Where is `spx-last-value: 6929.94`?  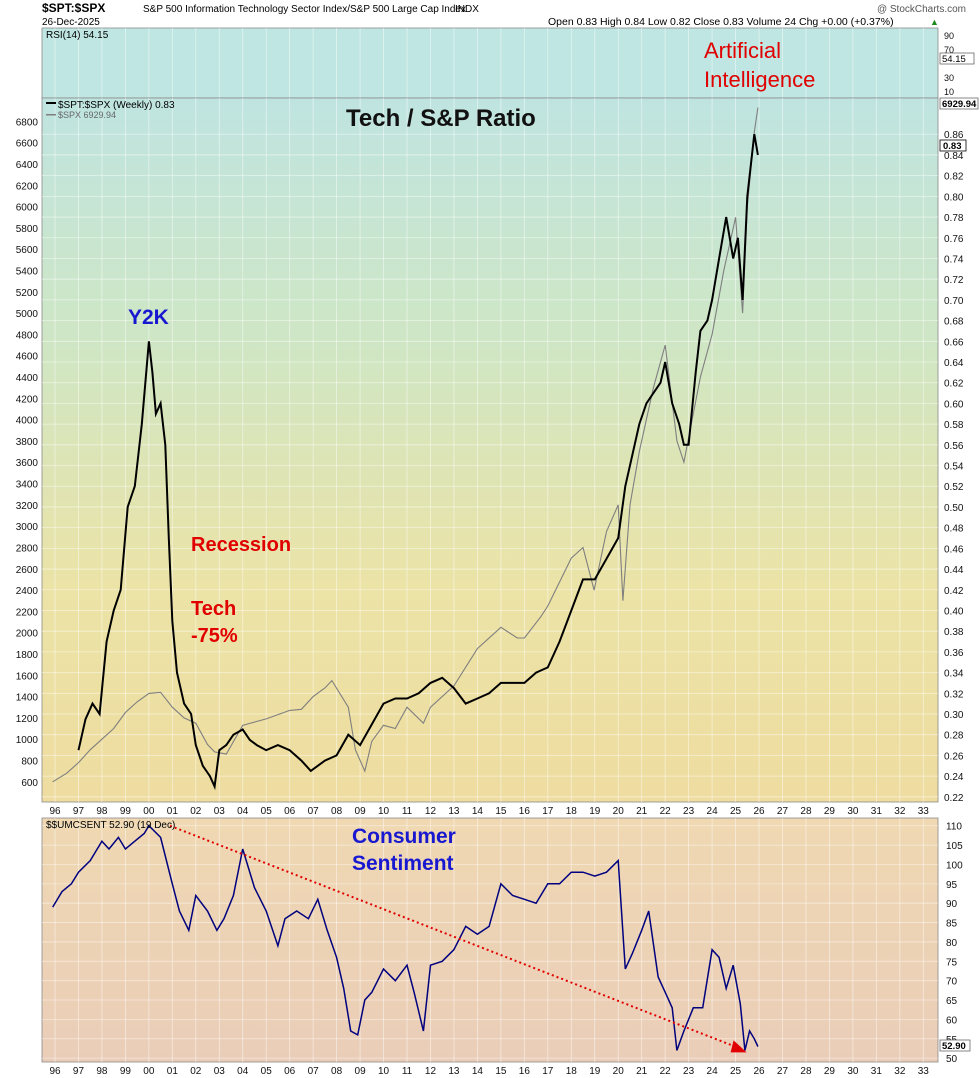 spx-last-value: 6929.94 is located at coordinates (959, 104).